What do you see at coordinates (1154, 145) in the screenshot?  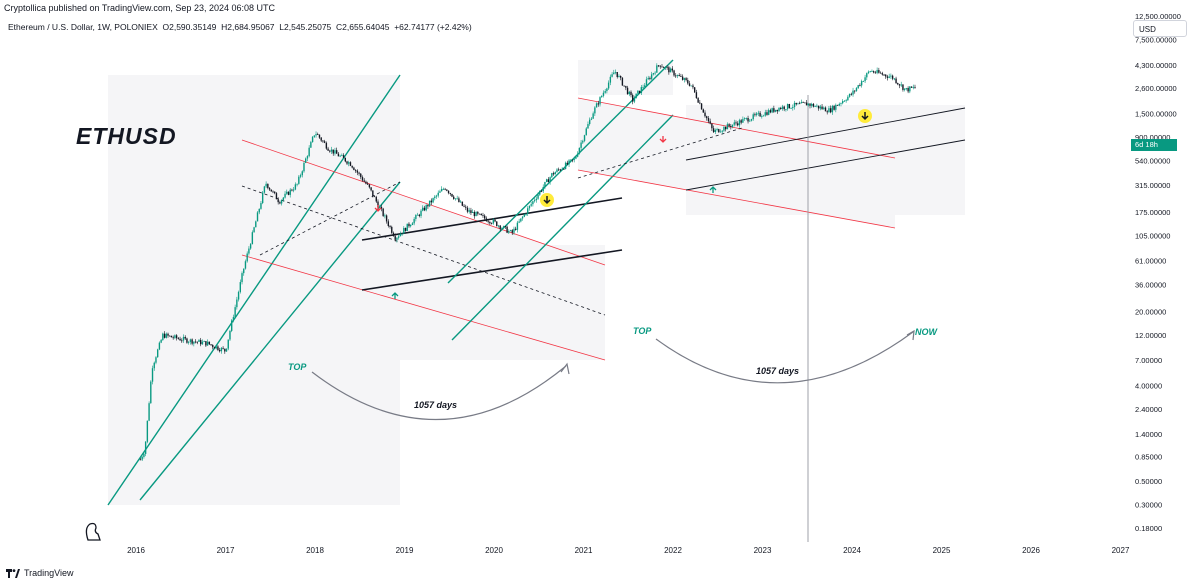 I see `countdown-tag: 6d 18h` at bounding box center [1154, 145].